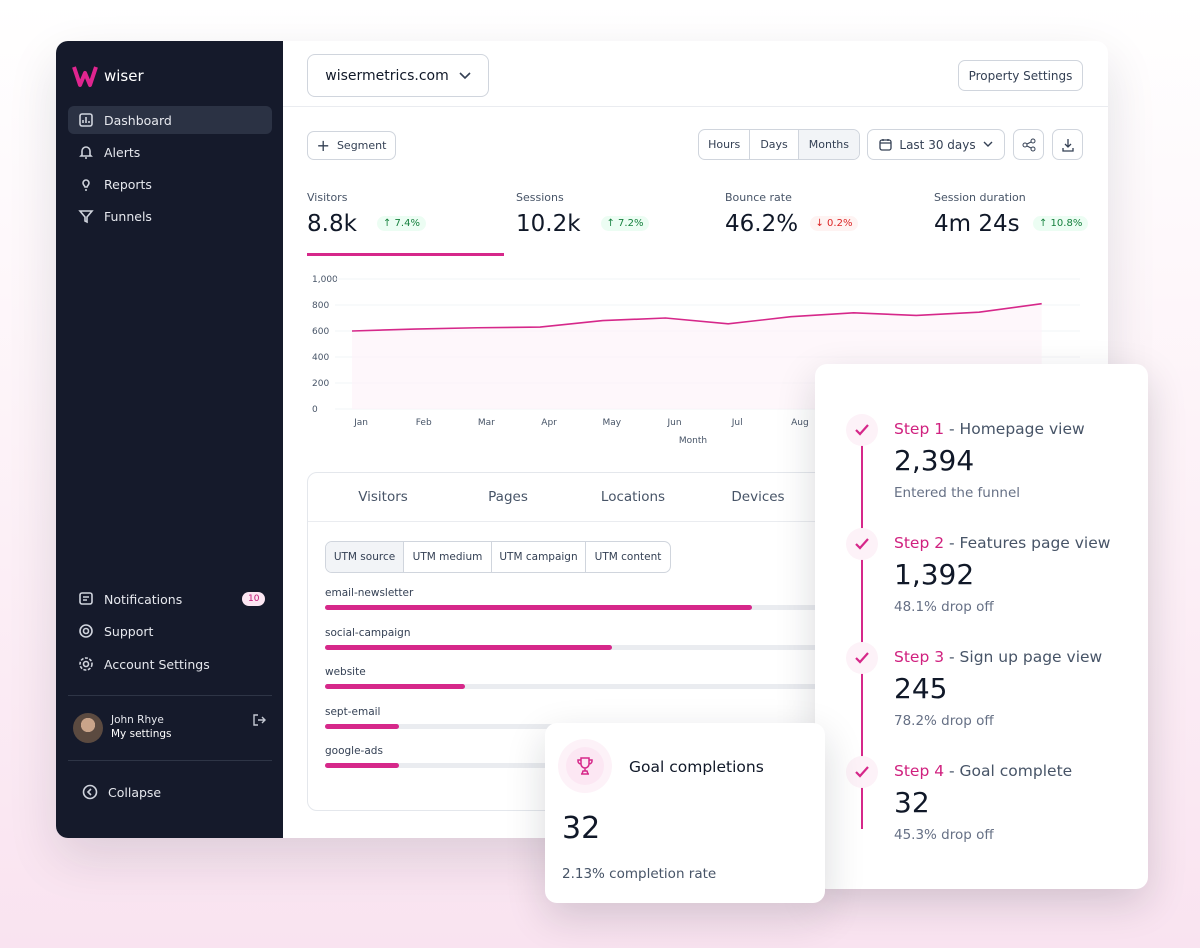 The height and width of the screenshot is (948, 1200). I want to click on x-tick-label: Jun, so click(673, 423).